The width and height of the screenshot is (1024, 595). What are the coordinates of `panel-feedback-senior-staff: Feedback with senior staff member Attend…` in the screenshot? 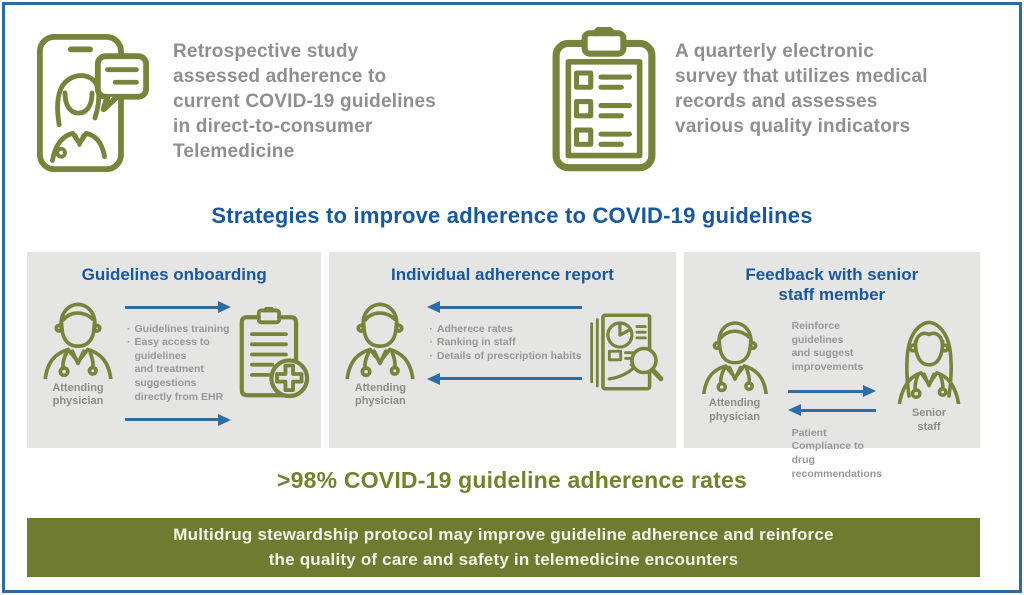 It's located at (831, 366).